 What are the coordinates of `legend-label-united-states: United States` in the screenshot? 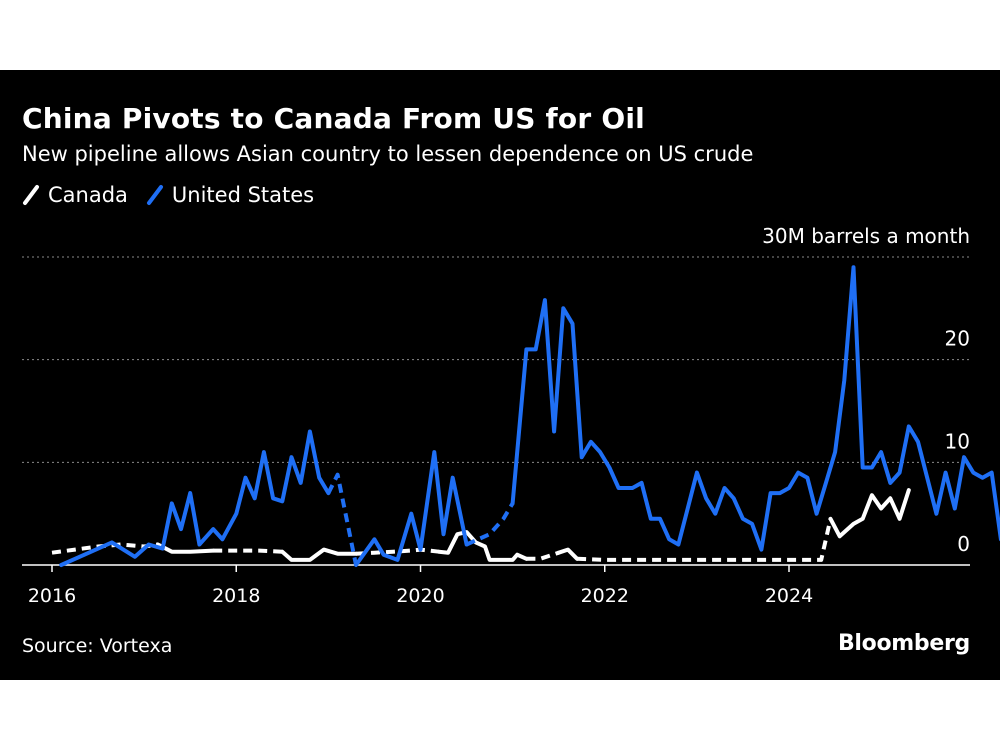 It's located at (243, 195).